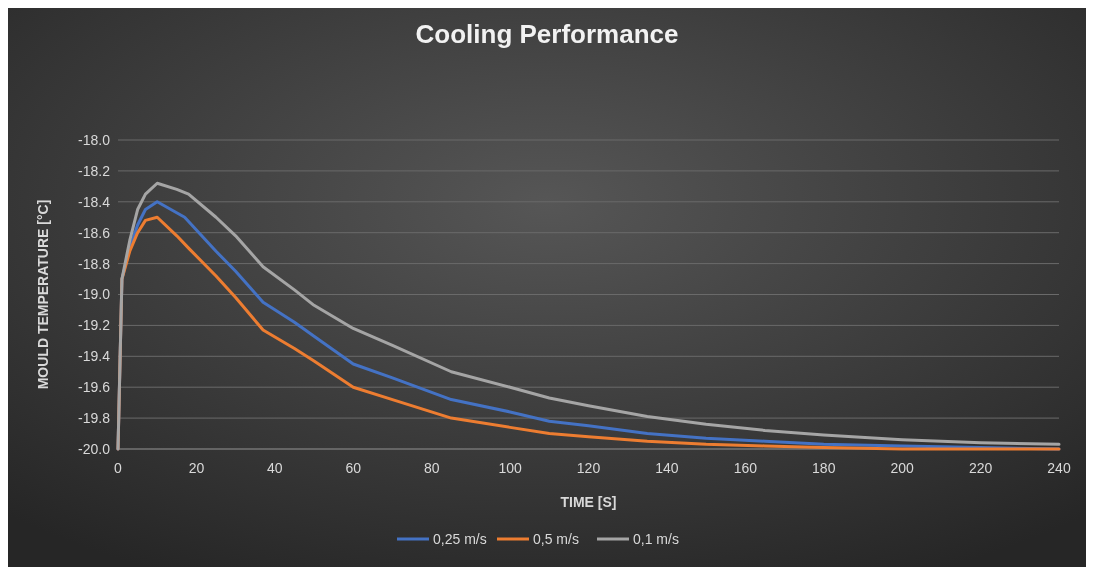  What do you see at coordinates (588, 468) in the screenshot?
I see `x-tick-label: 120` at bounding box center [588, 468].